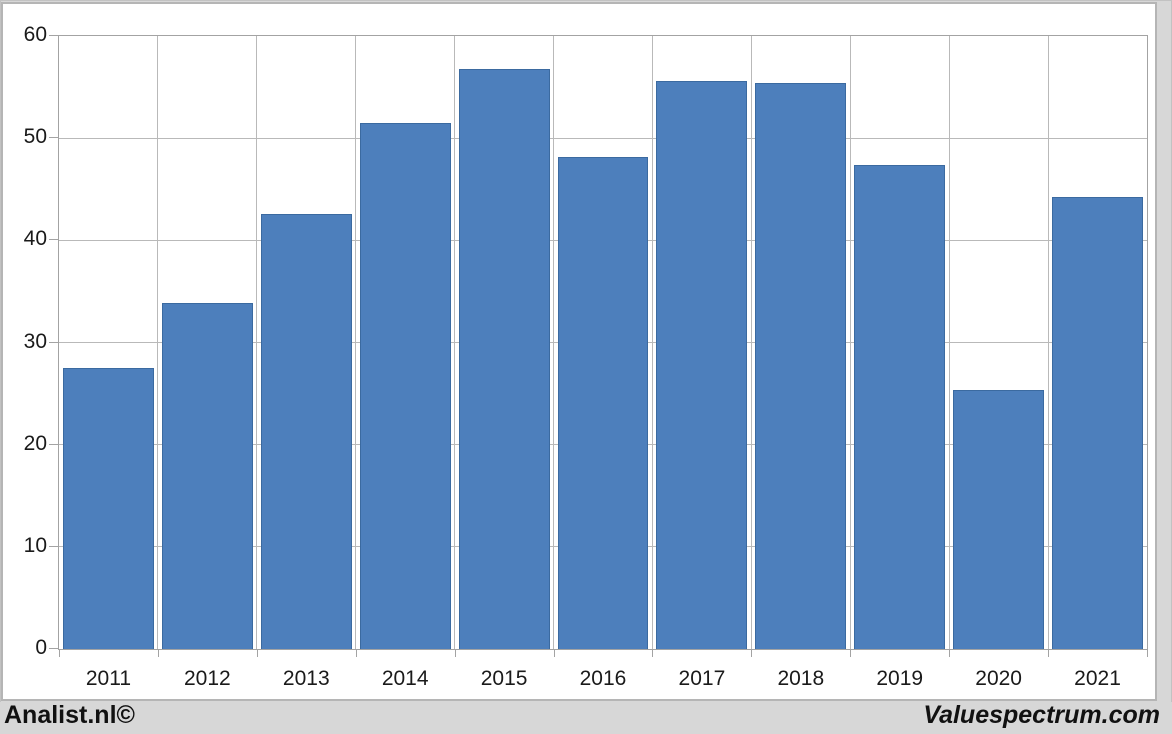 This screenshot has height=734, width=1172. What do you see at coordinates (35, 341) in the screenshot?
I see `y-tick-label-30: 30` at bounding box center [35, 341].